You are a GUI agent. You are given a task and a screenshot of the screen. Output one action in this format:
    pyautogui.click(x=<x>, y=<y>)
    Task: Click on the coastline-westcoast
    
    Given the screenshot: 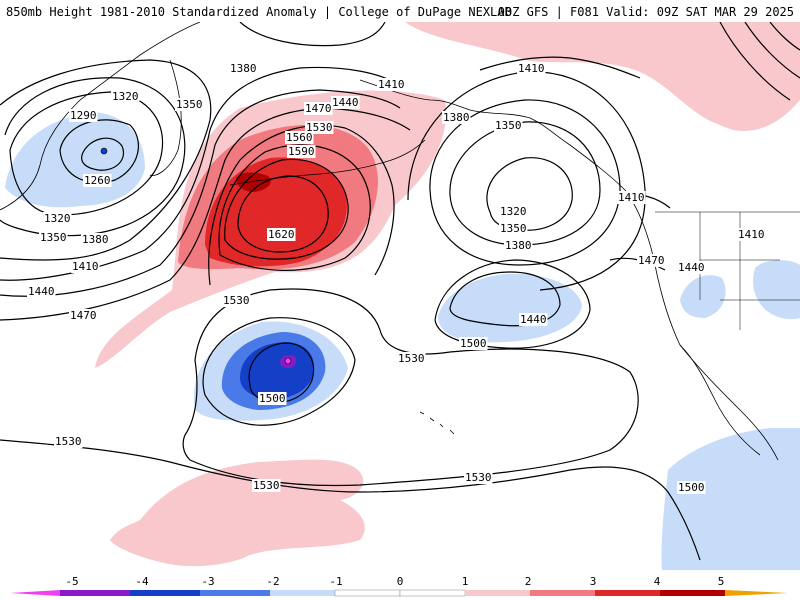 What is the action you would take?
    pyautogui.click(x=701, y=325)
    